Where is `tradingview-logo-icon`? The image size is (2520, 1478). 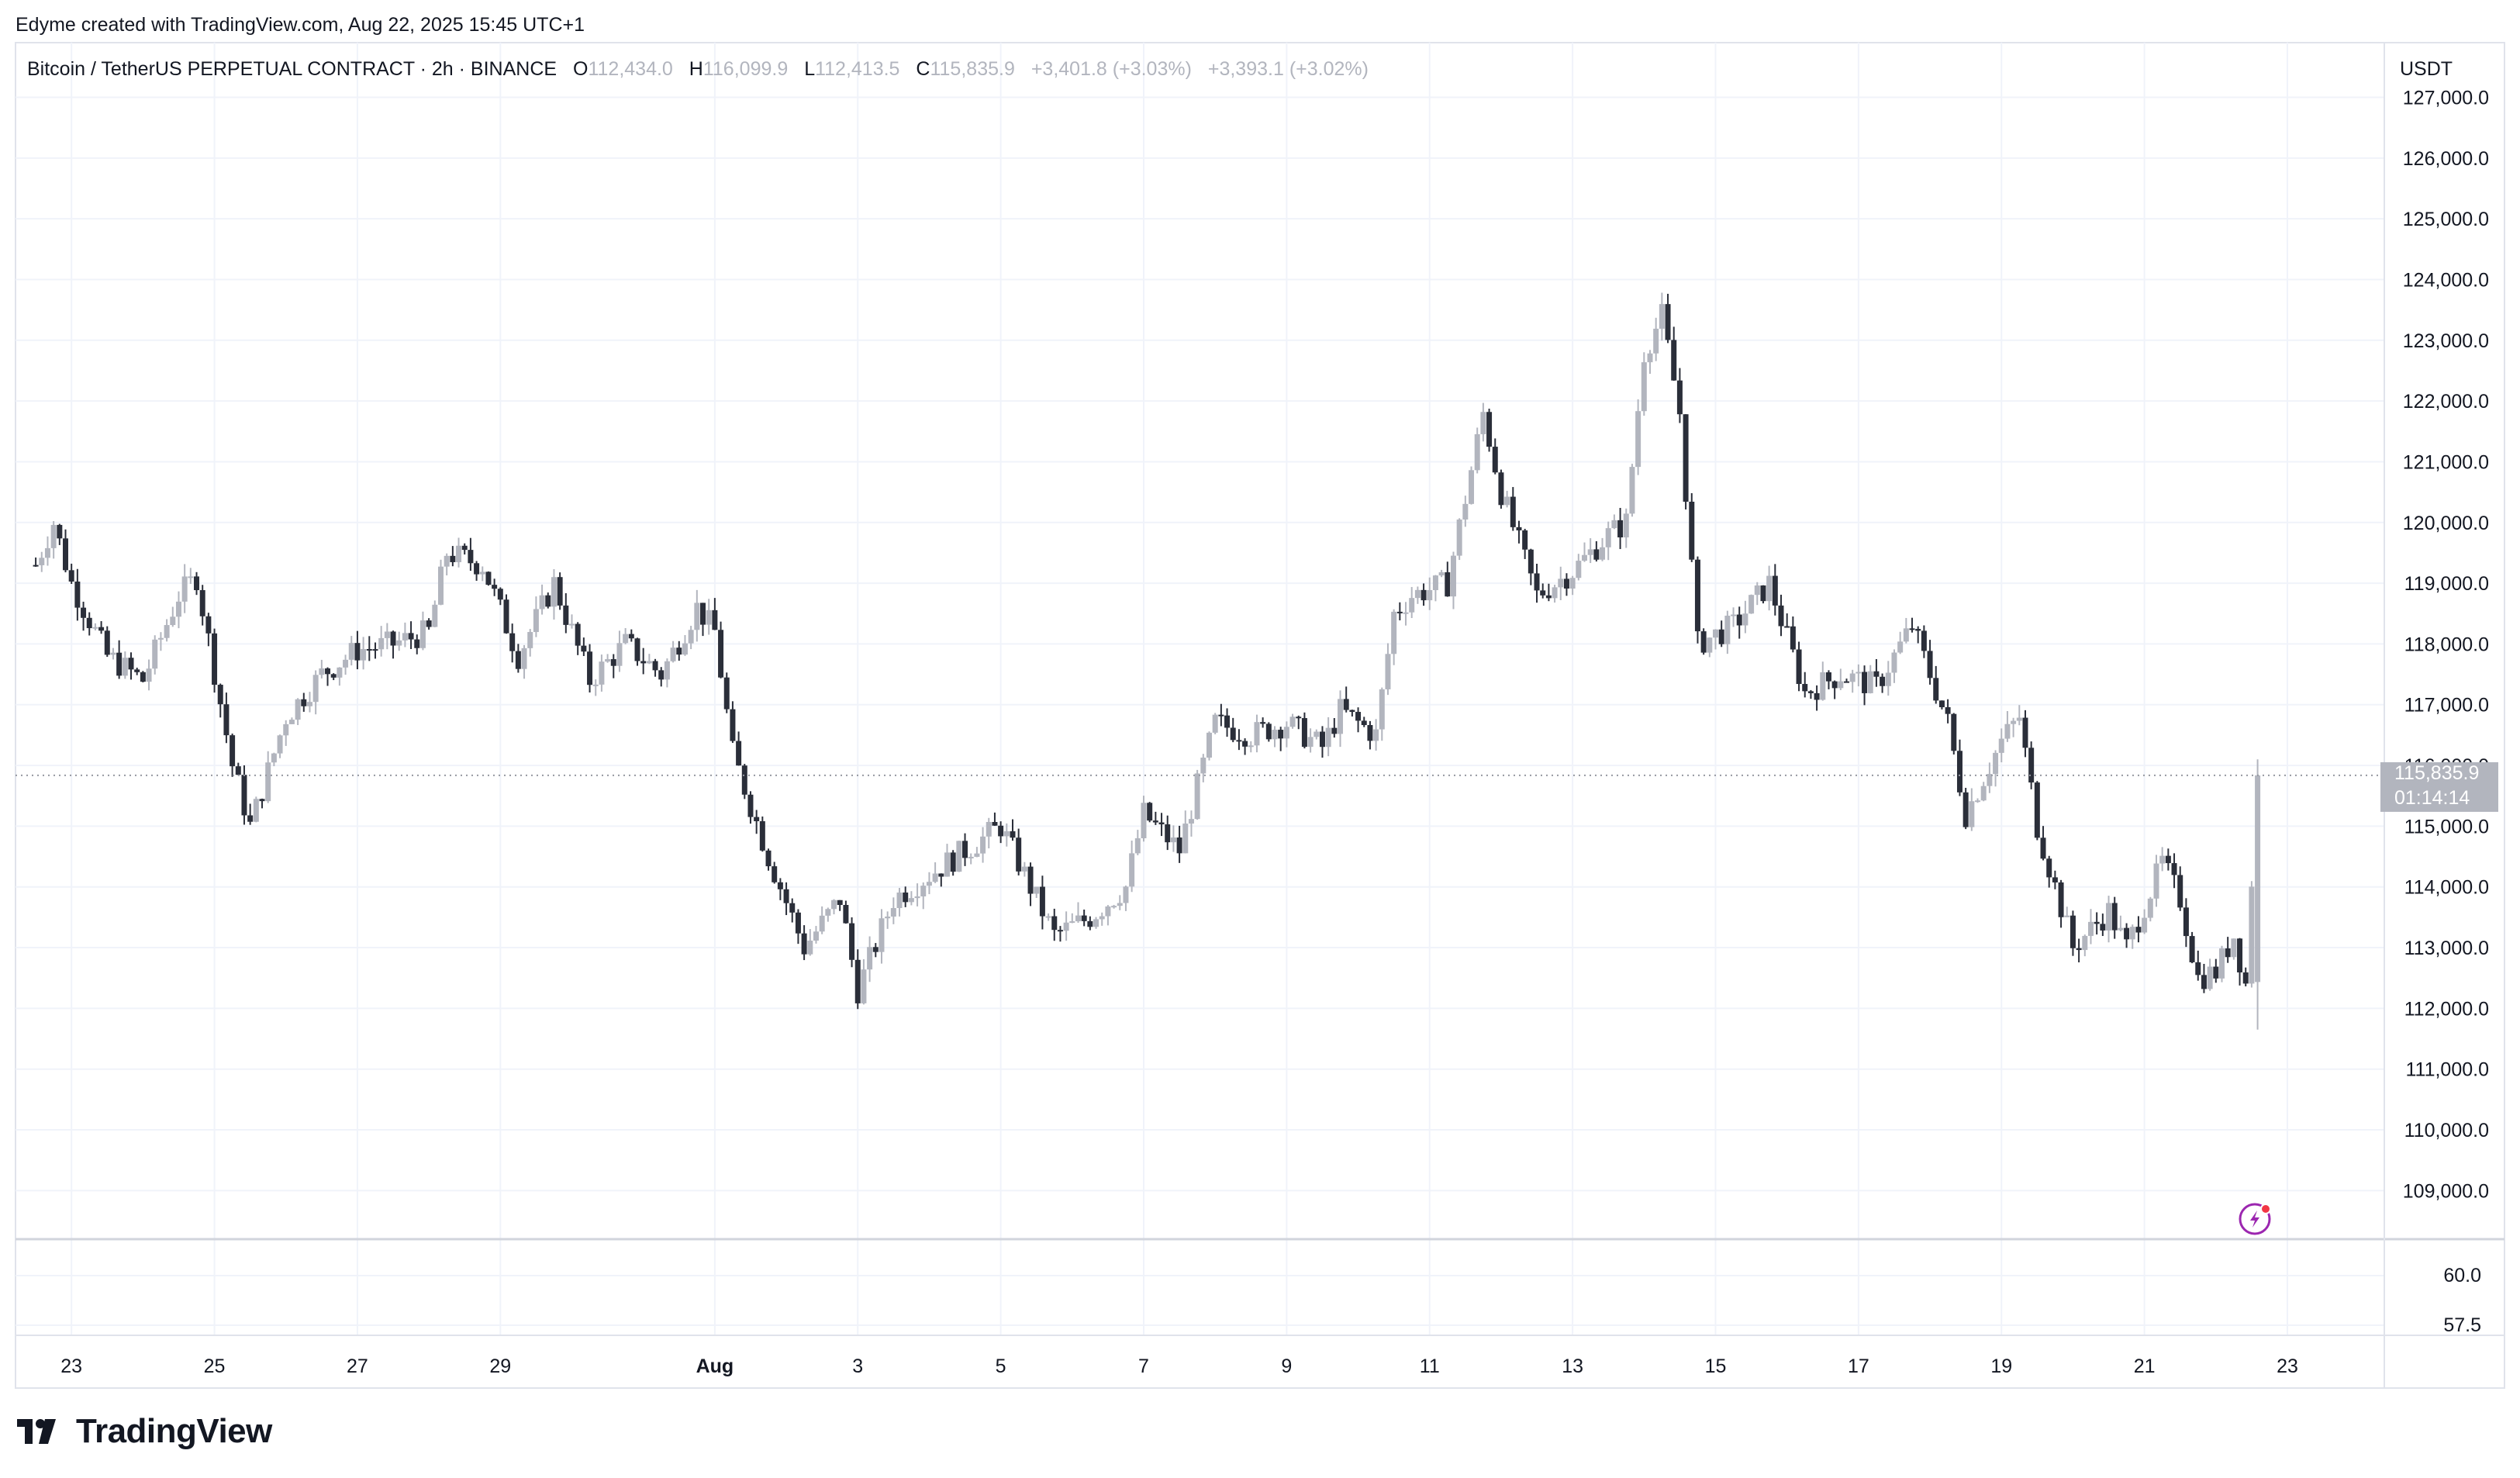 tradingview-logo-icon is located at coordinates (36, 1432).